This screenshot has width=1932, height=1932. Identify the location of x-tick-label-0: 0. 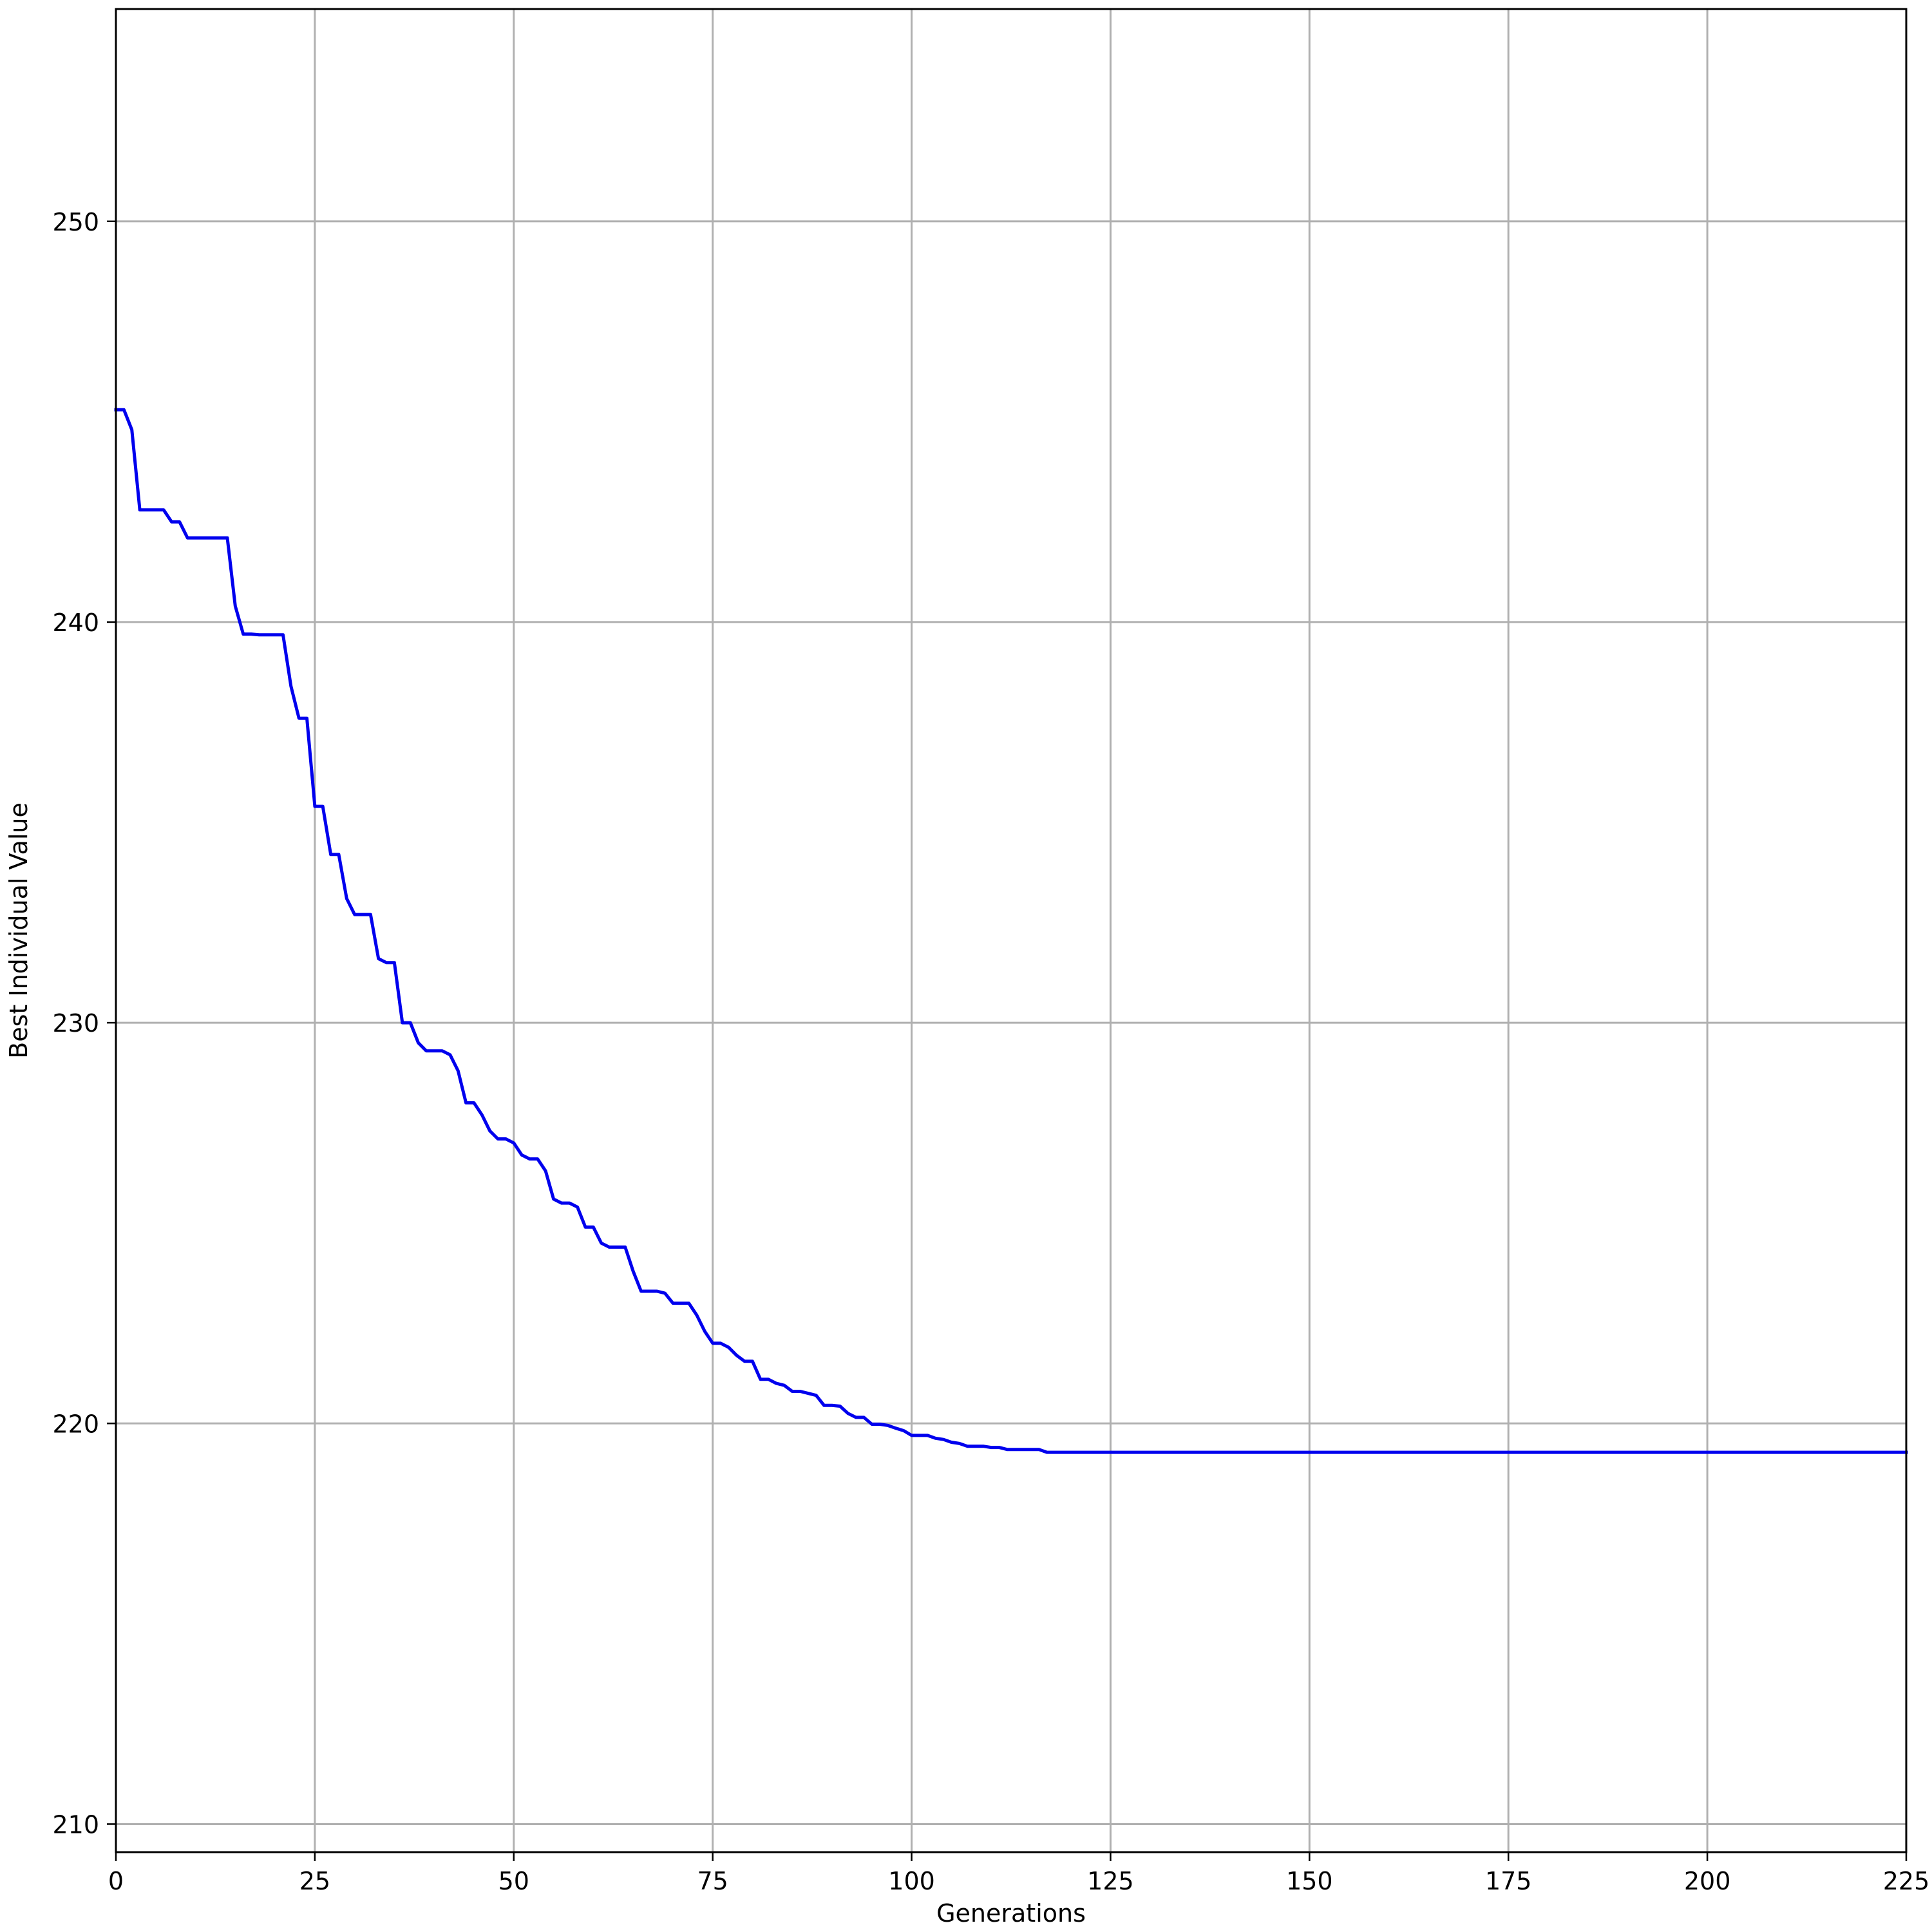
(116, 1881).